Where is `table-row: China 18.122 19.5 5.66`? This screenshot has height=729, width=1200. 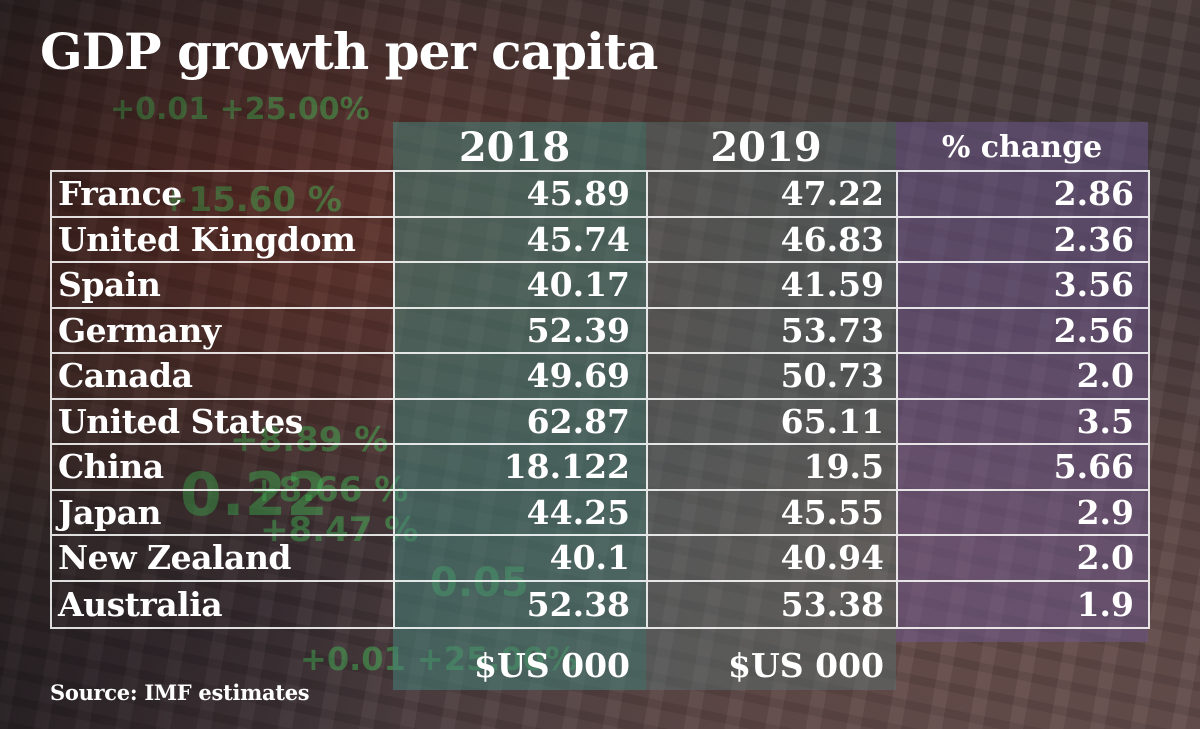
table-row: China 18.122 19.5 5.66 is located at coordinates (601, 468).